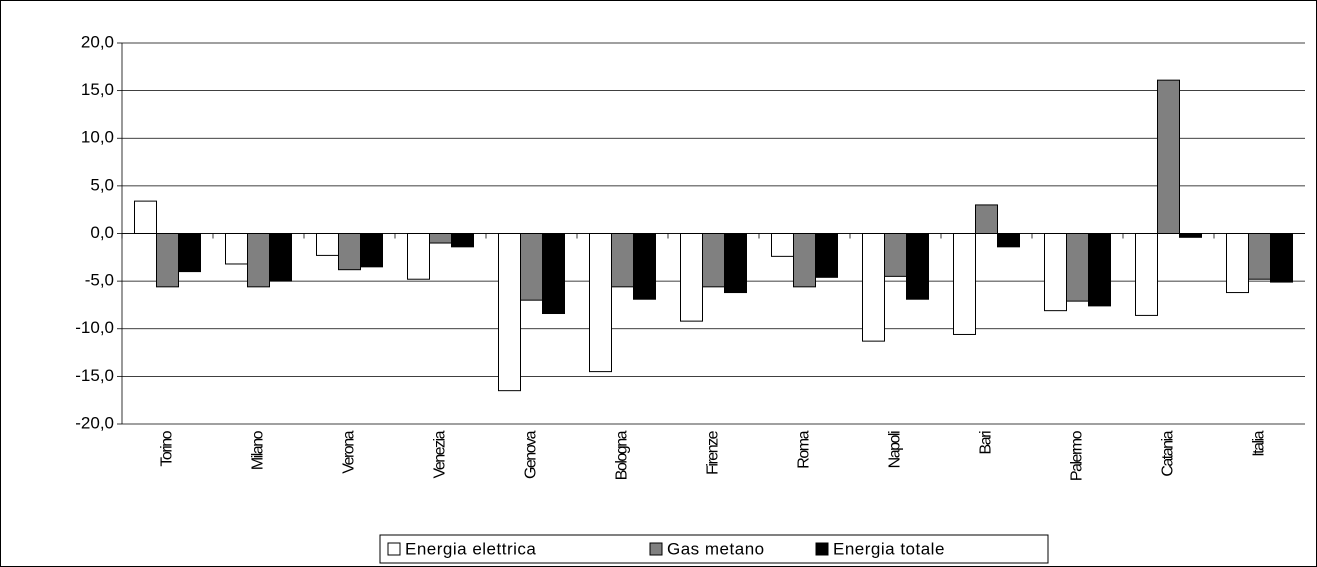 The width and height of the screenshot is (1317, 567). Describe the element at coordinates (1168, 453) in the screenshot. I see `x-tick-label: Catania` at that location.